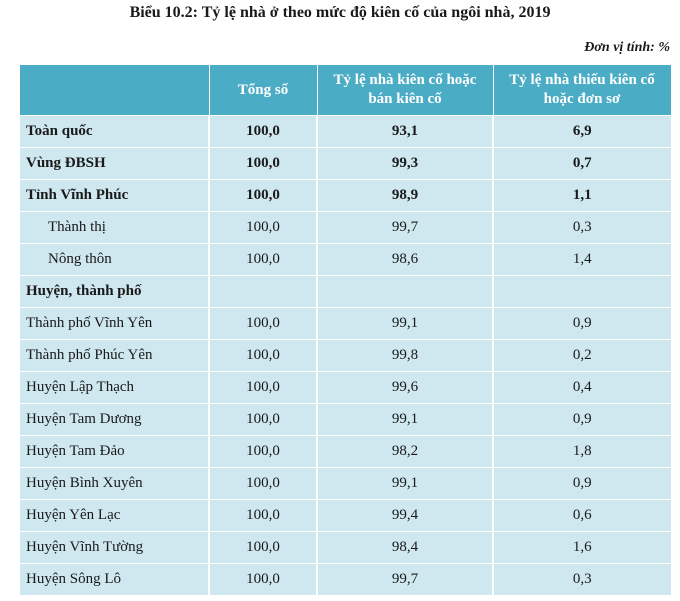 The image size is (680, 601). I want to click on weak-rate-cell: 1,8, so click(582, 451).